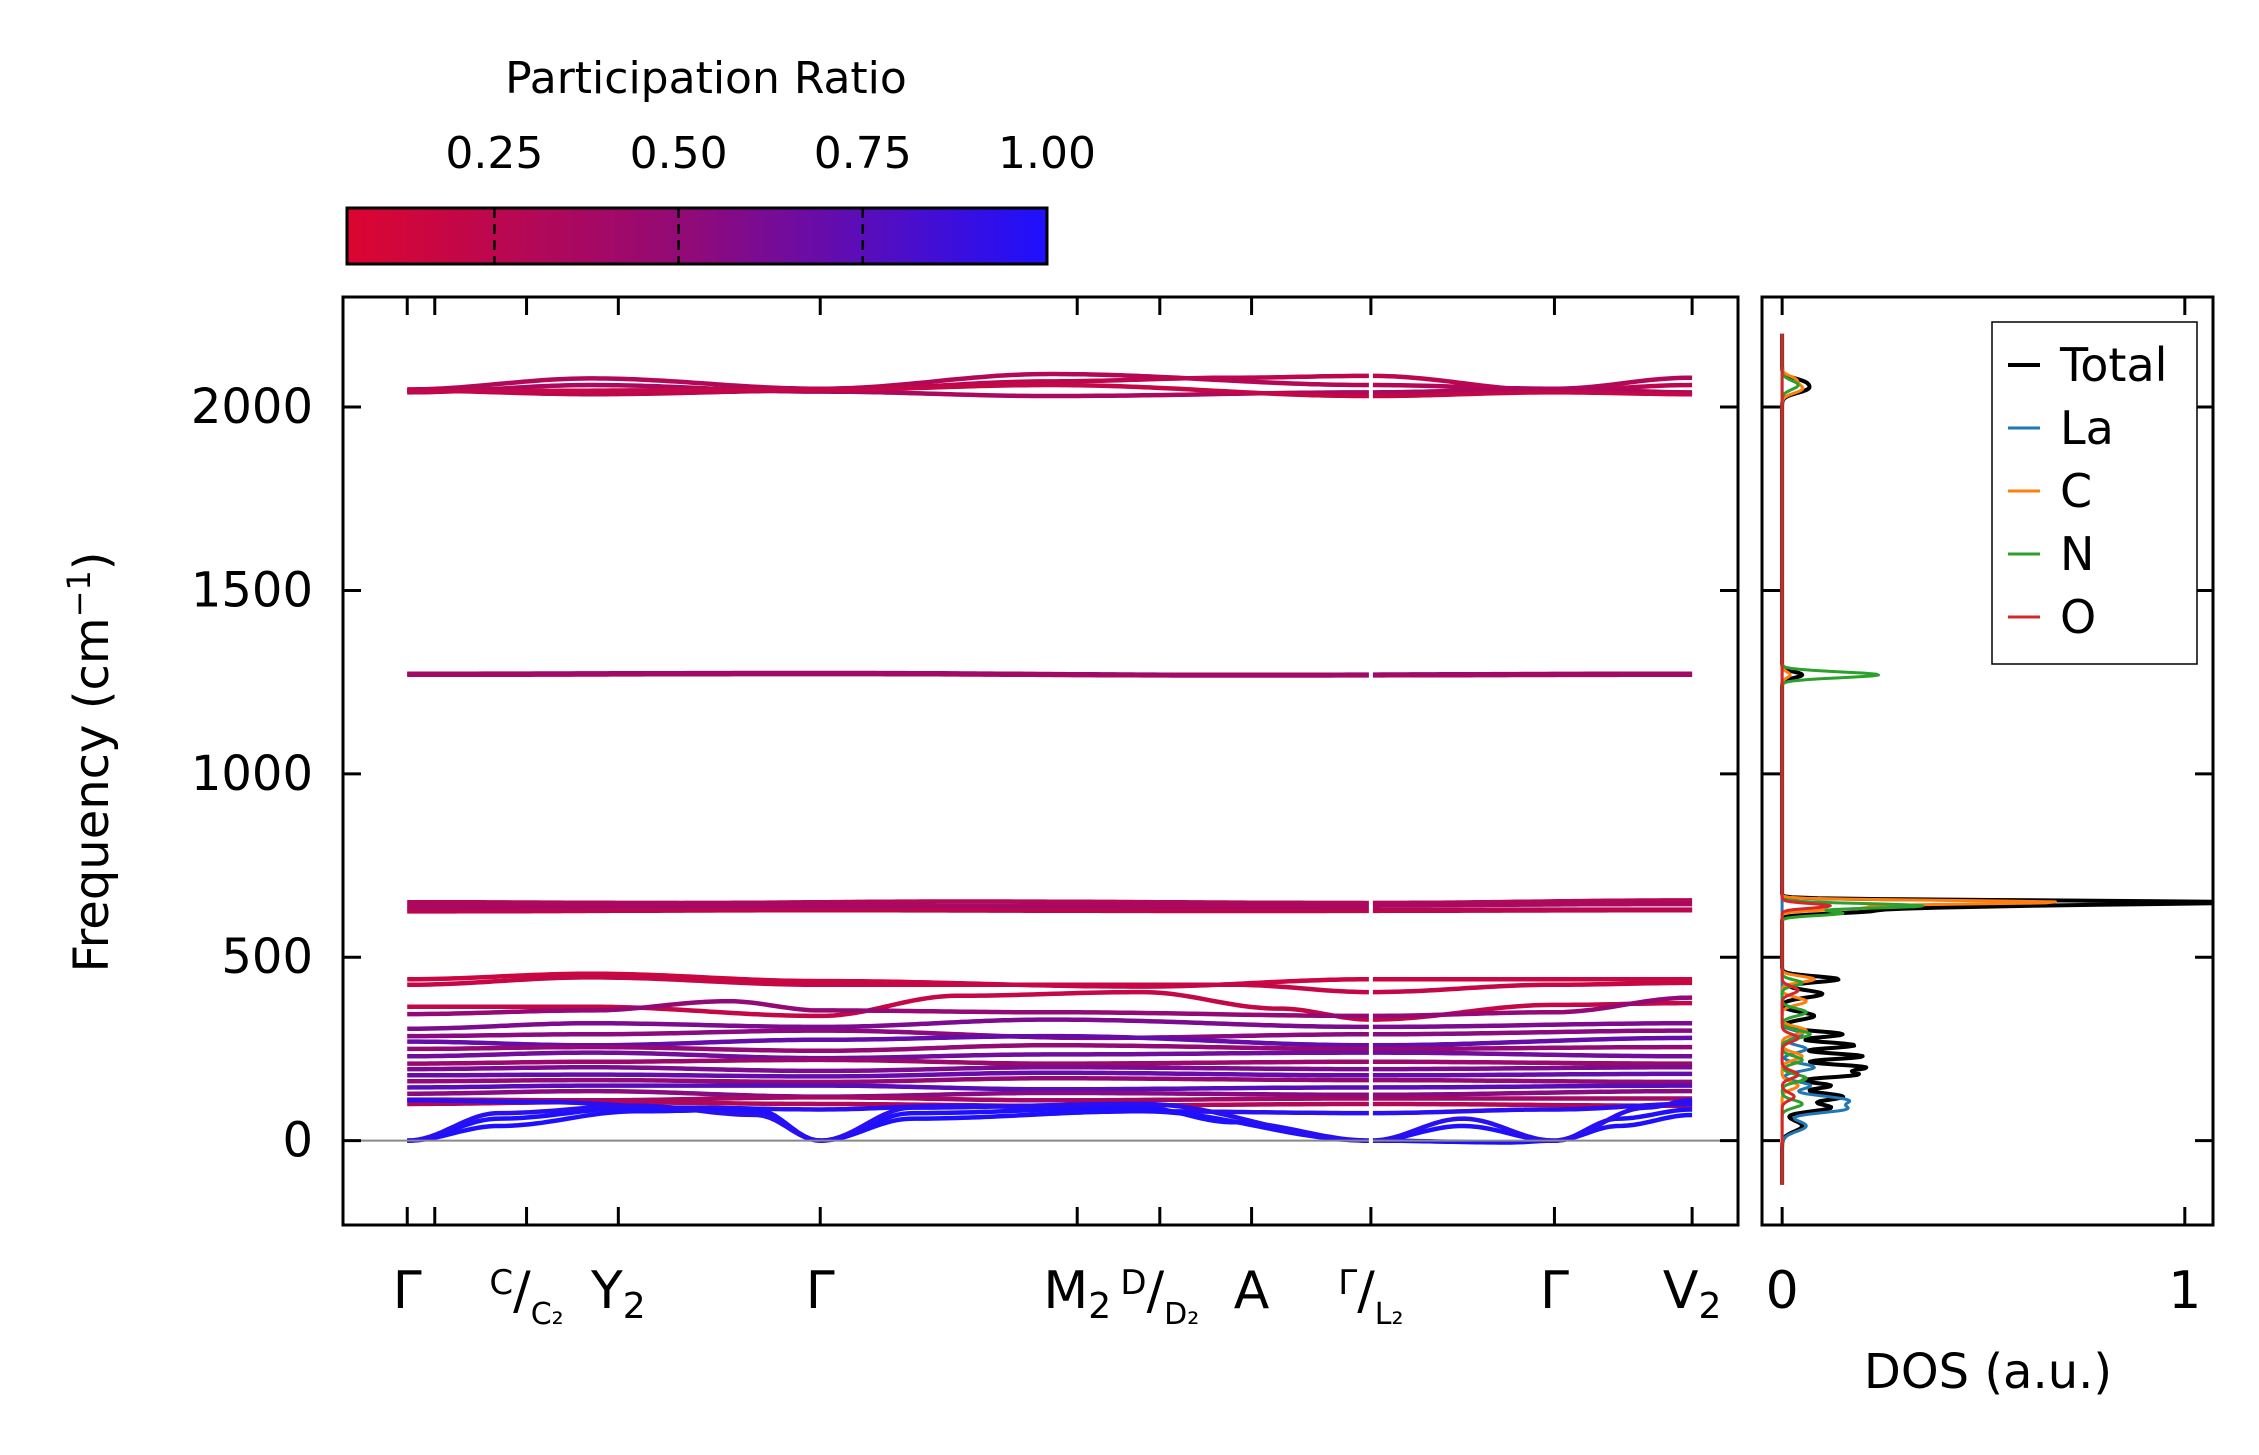 Image resolution: width=2259 pixels, height=1455 pixels. Describe the element at coordinates (2077, 554) in the screenshot. I see `legend-label-n: N` at that location.